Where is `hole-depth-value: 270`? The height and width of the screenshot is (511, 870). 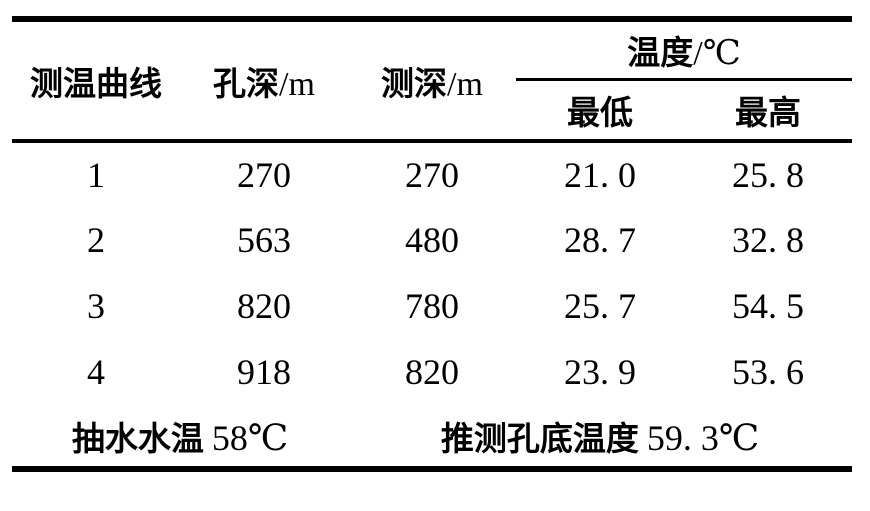
hole-depth-value: 270 is located at coordinates (264, 175).